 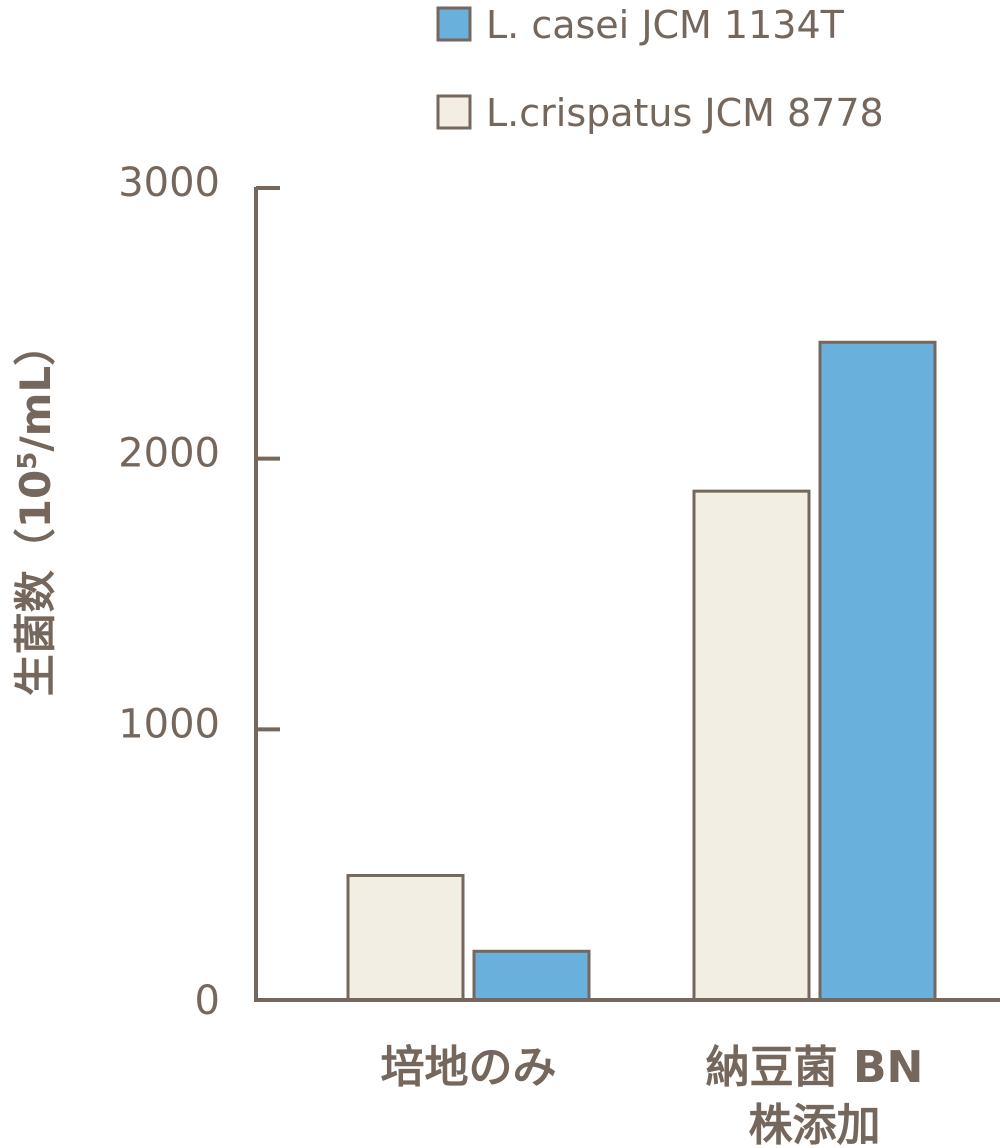 What do you see at coordinates (169, 183) in the screenshot?
I see `y-tick-label: 3000` at bounding box center [169, 183].